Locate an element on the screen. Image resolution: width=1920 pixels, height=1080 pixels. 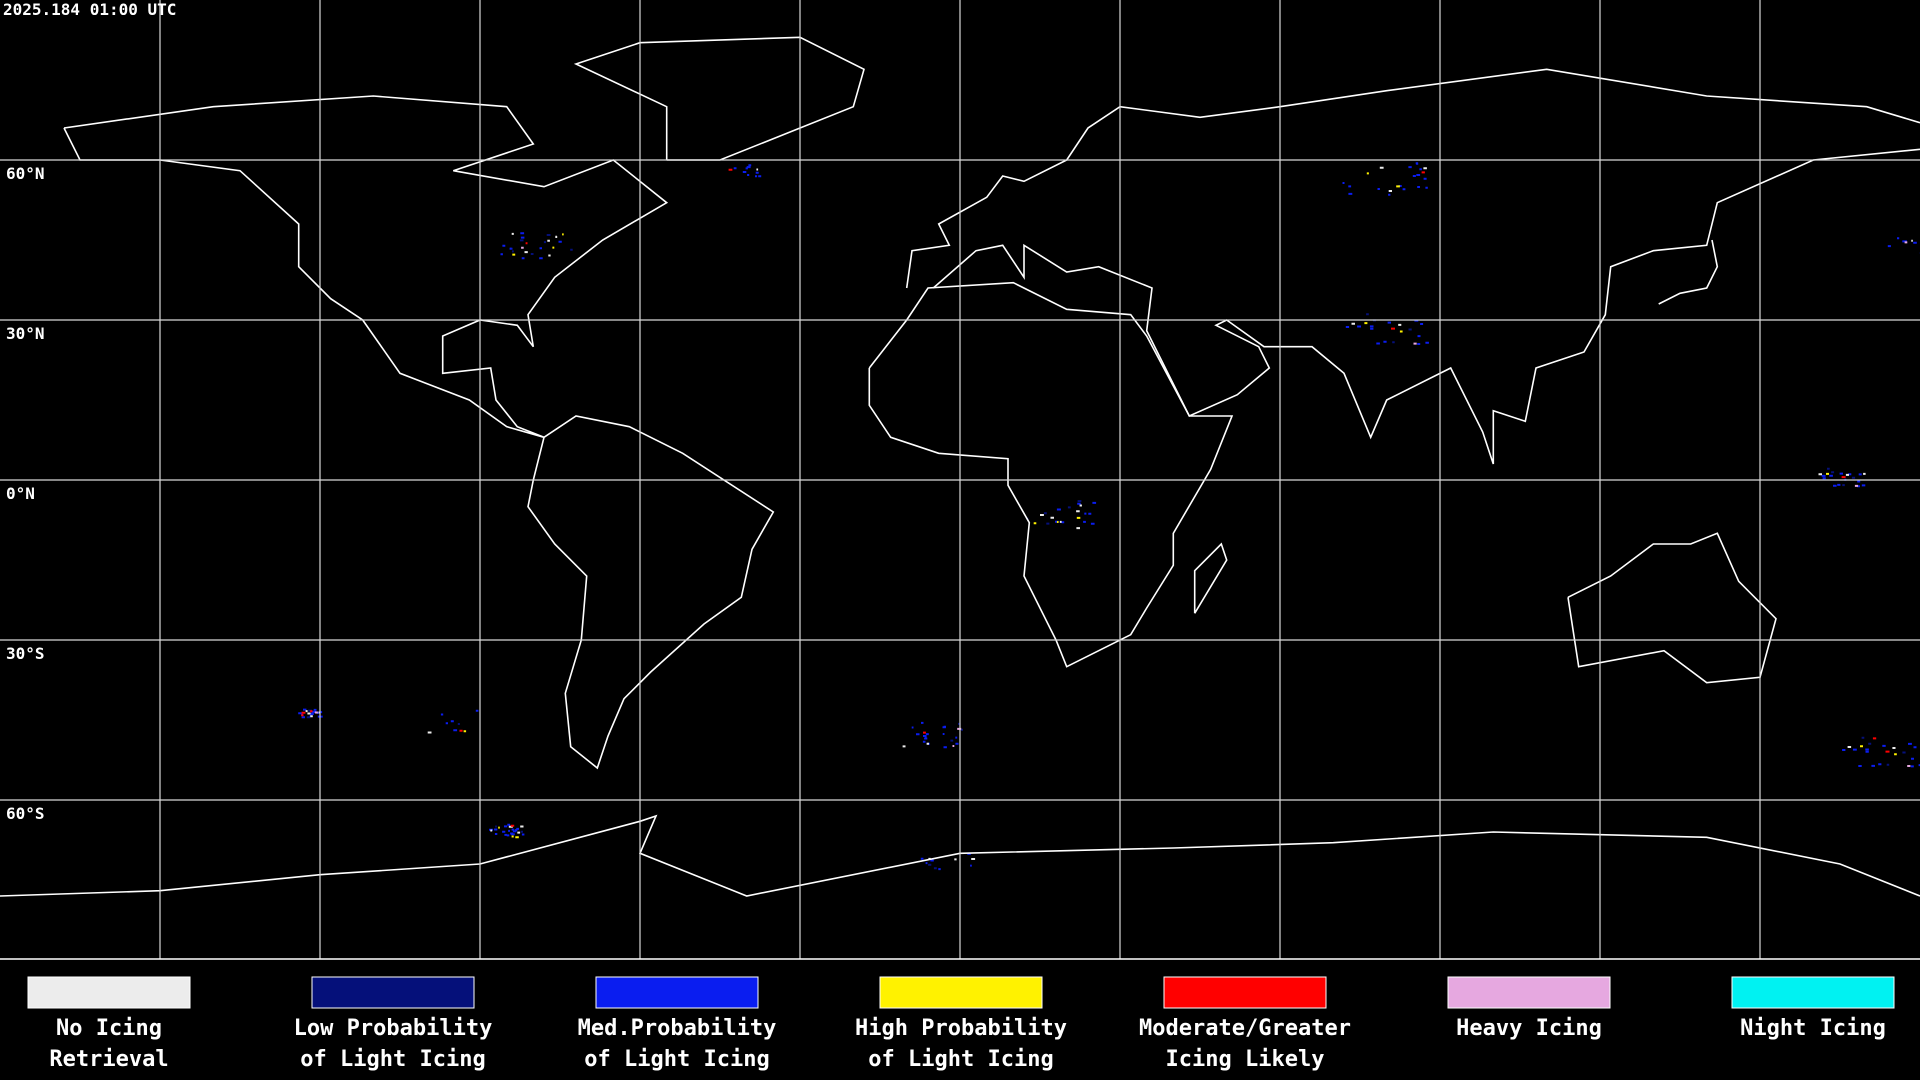
legend-label: Med.Probability is located at coordinates (677, 1028).